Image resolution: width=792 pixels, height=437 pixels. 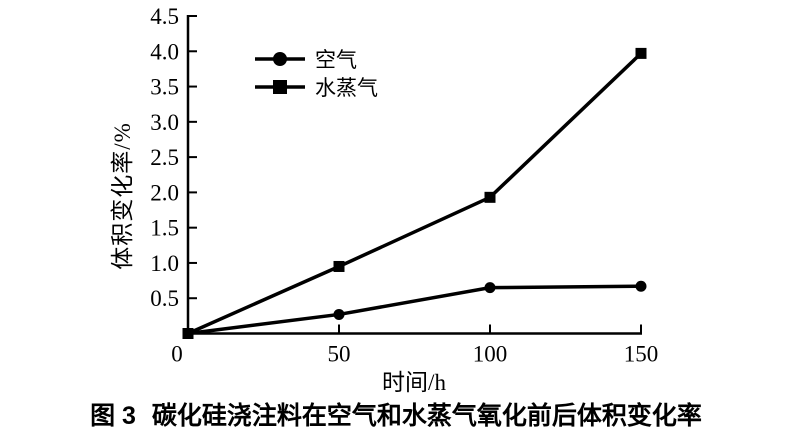 What do you see at coordinates (346, 88) in the screenshot?
I see `legend-label-steam: 水蒸气` at bounding box center [346, 88].